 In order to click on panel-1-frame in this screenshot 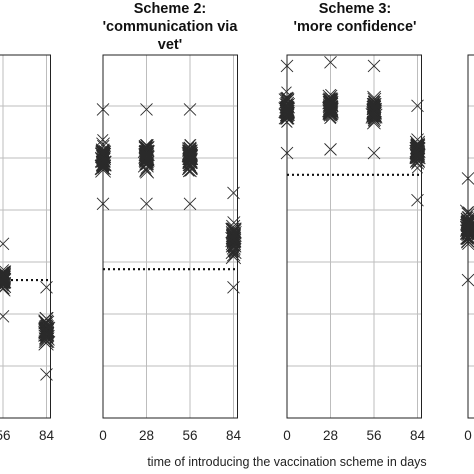, I will do `click(25, 236)`.